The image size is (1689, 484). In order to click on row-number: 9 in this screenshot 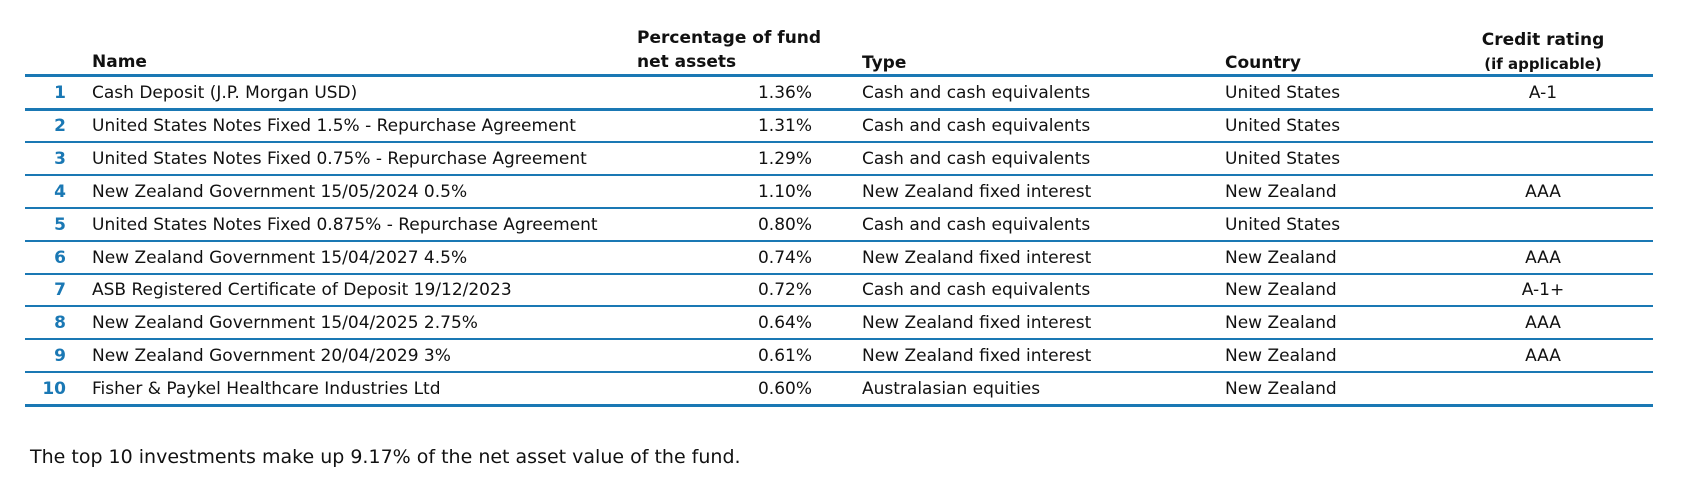, I will do `click(60, 356)`.